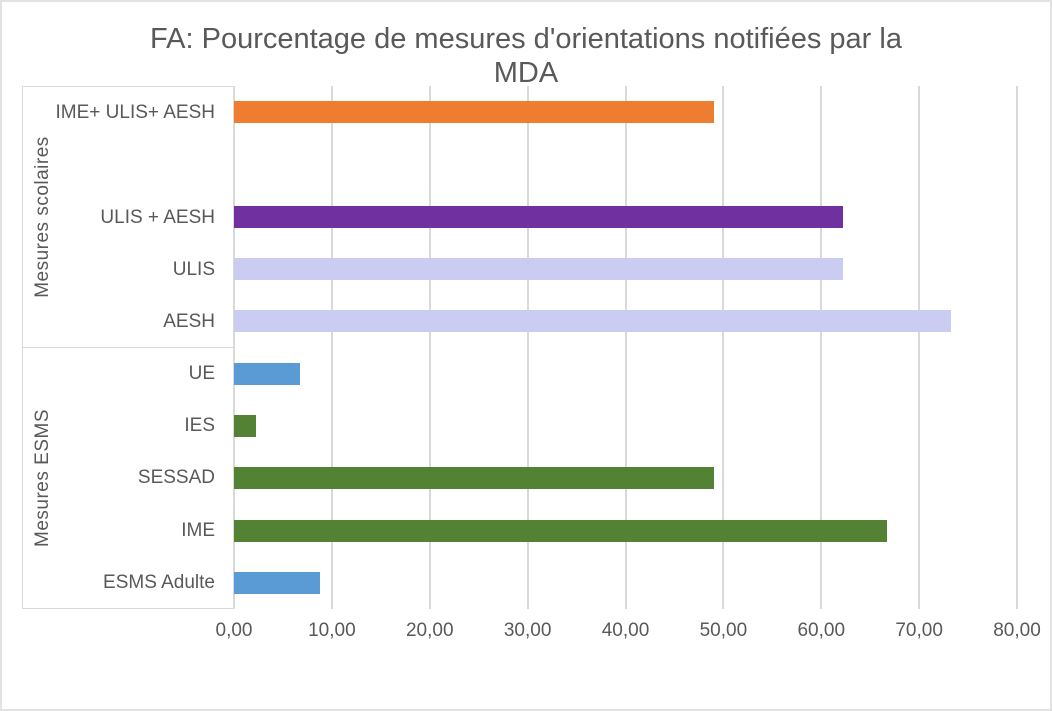  What do you see at coordinates (527, 630) in the screenshot?
I see `x-tick-30-00: 30,00` at bounding box center [527, 630].